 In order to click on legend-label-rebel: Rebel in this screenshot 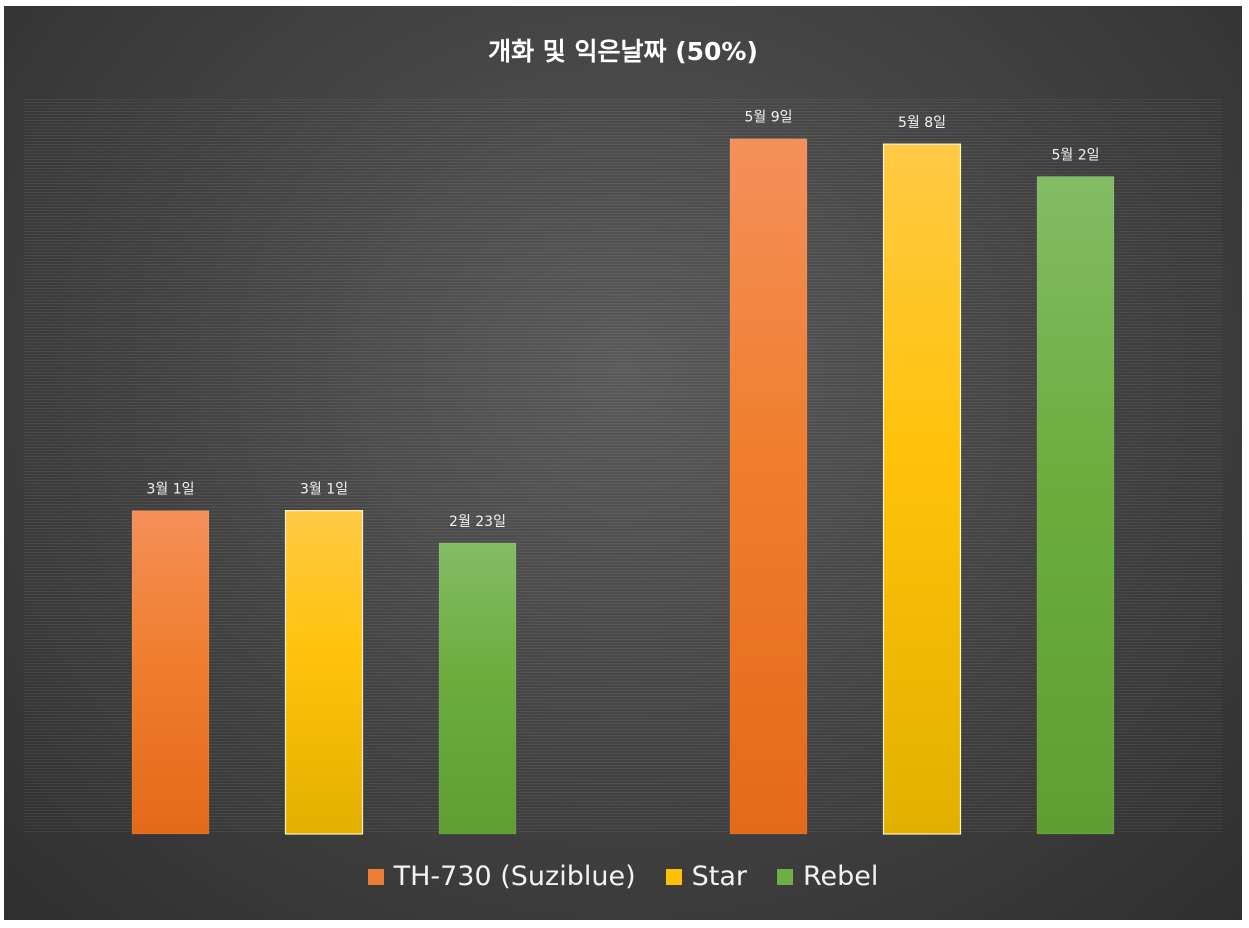, I will do `click(840, 876)`.